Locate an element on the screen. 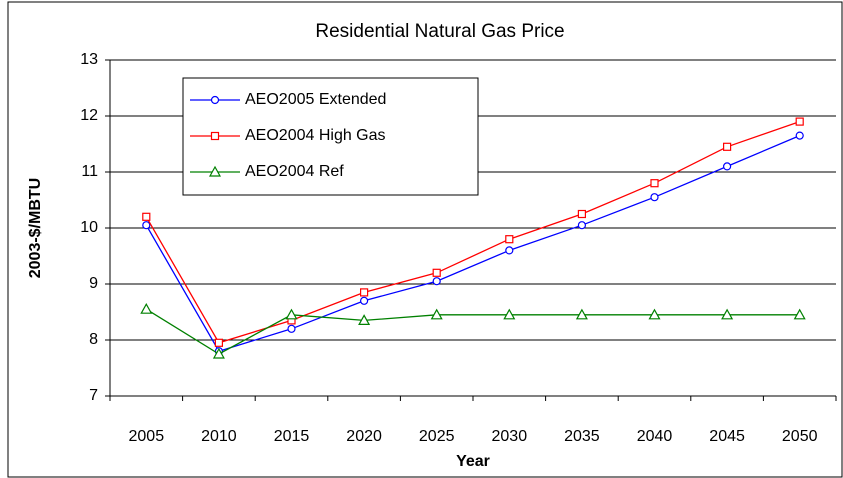 The image size is (843, 478). x-tick-label: 2020 is located at coordinates (364, 436).